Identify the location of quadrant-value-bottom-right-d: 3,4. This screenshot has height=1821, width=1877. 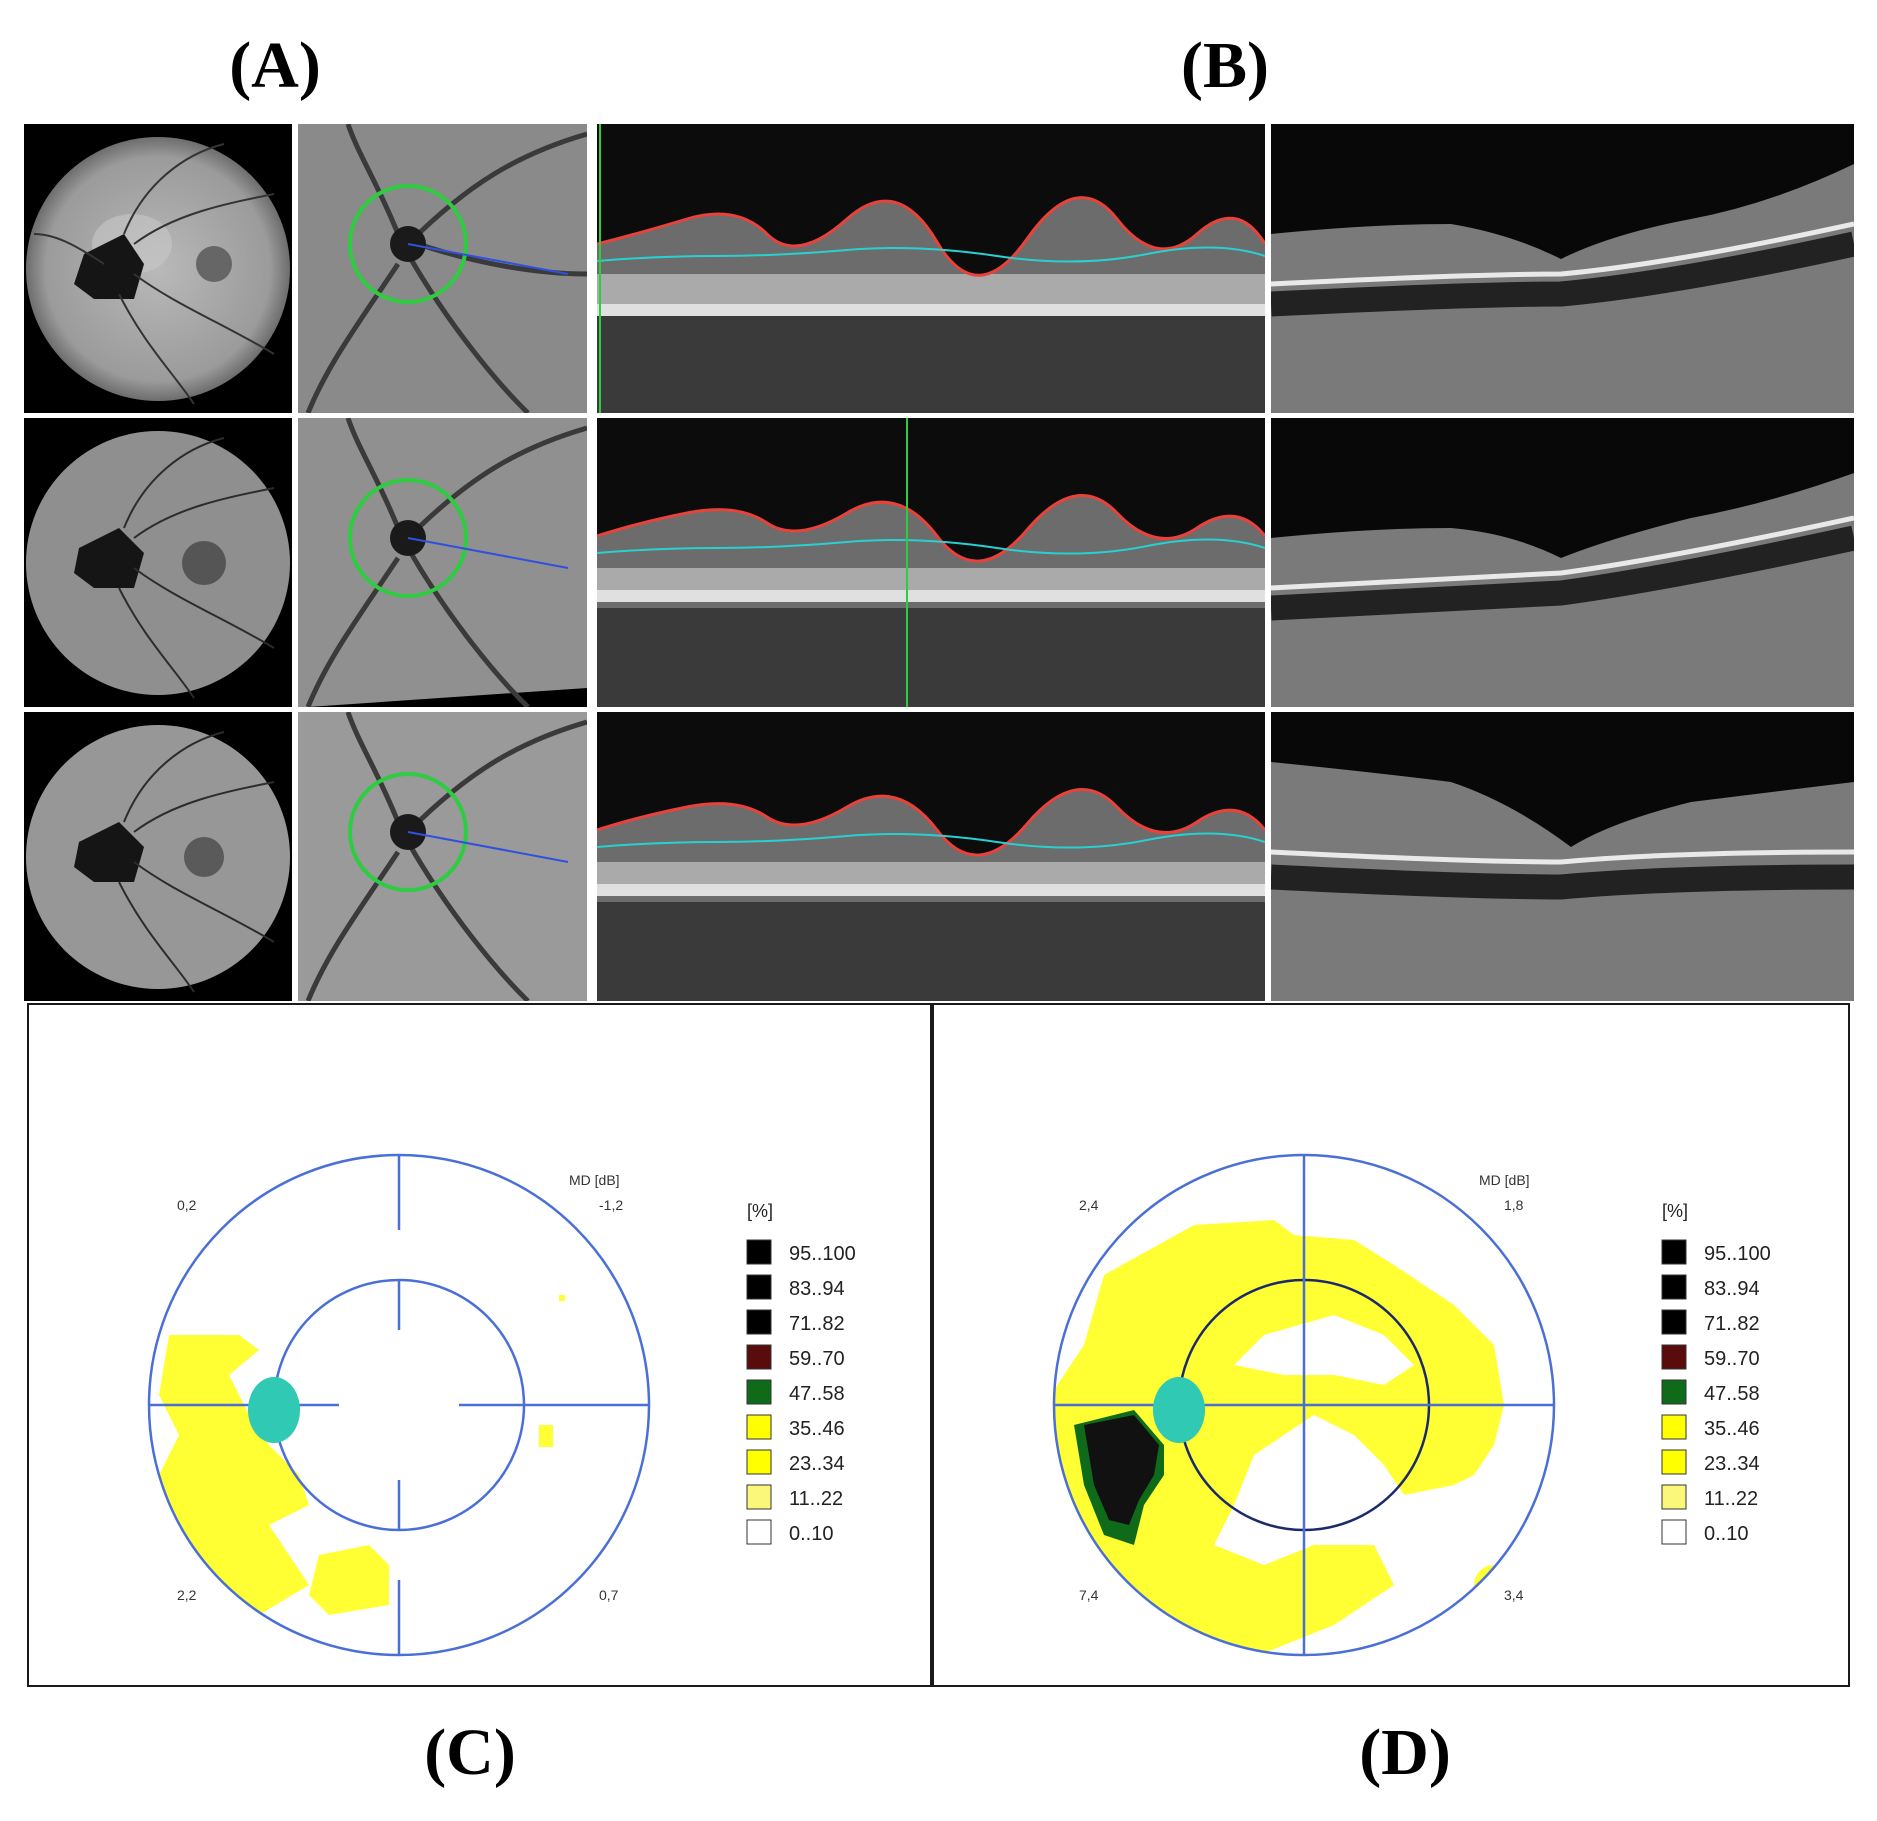
(1514, 1595).